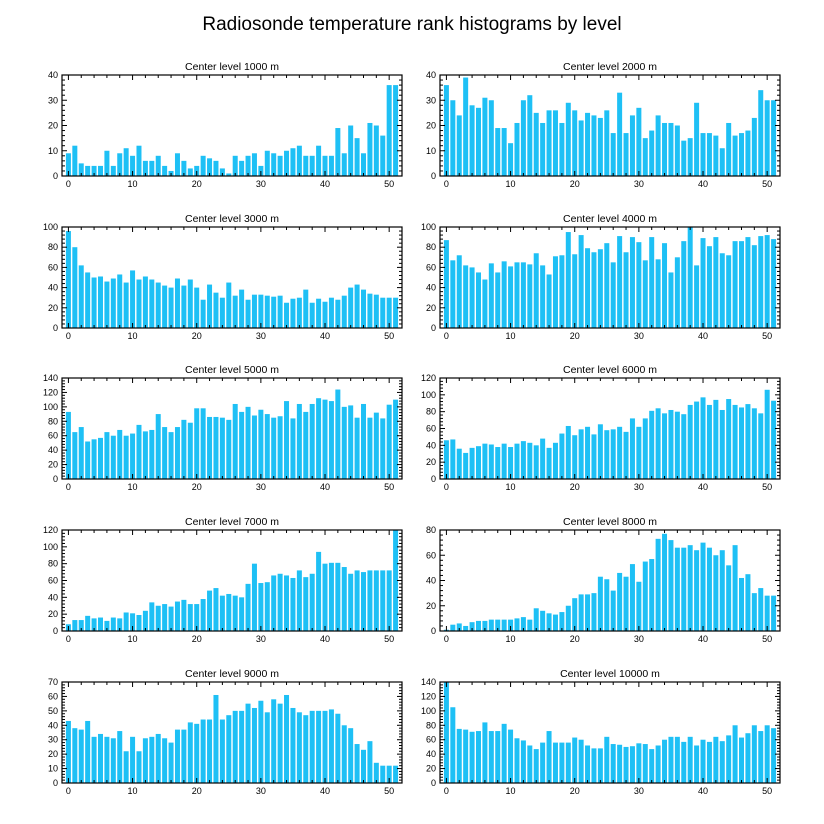  Describe the element at coordinates (603, 125) in the screenshot. I see `panel-1: Center level 2000 m 0 10 20 30 40 50 0 10 20 30 40` at that location.